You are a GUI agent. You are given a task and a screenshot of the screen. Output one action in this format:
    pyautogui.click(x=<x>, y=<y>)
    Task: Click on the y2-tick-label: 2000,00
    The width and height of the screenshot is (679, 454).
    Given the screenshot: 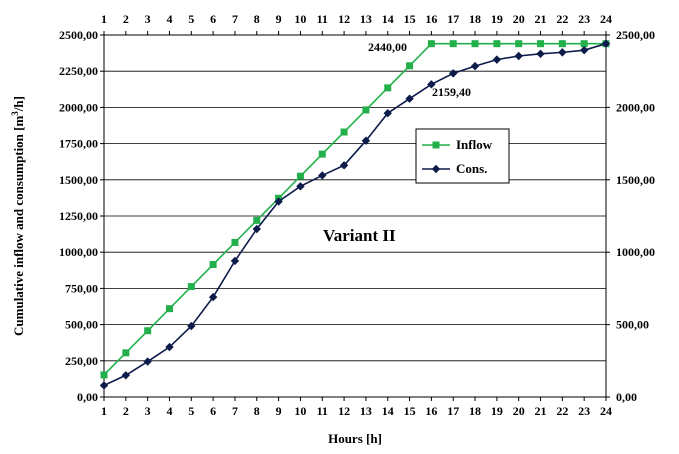 What is the action you would take?
    pyautogui.click(x=635, y=107)
    